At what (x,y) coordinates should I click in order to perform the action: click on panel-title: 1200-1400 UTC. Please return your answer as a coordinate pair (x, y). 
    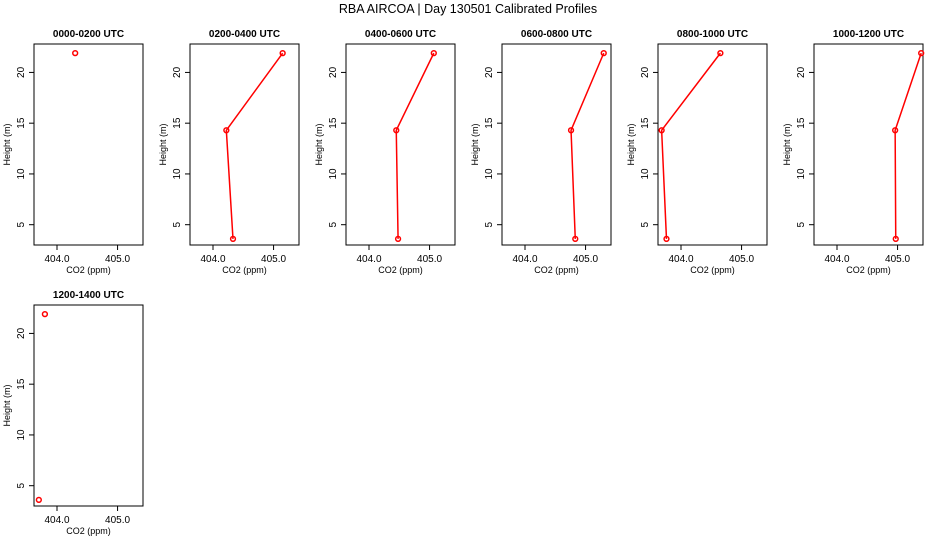
    Looking at the image, I should click on (88, 295).